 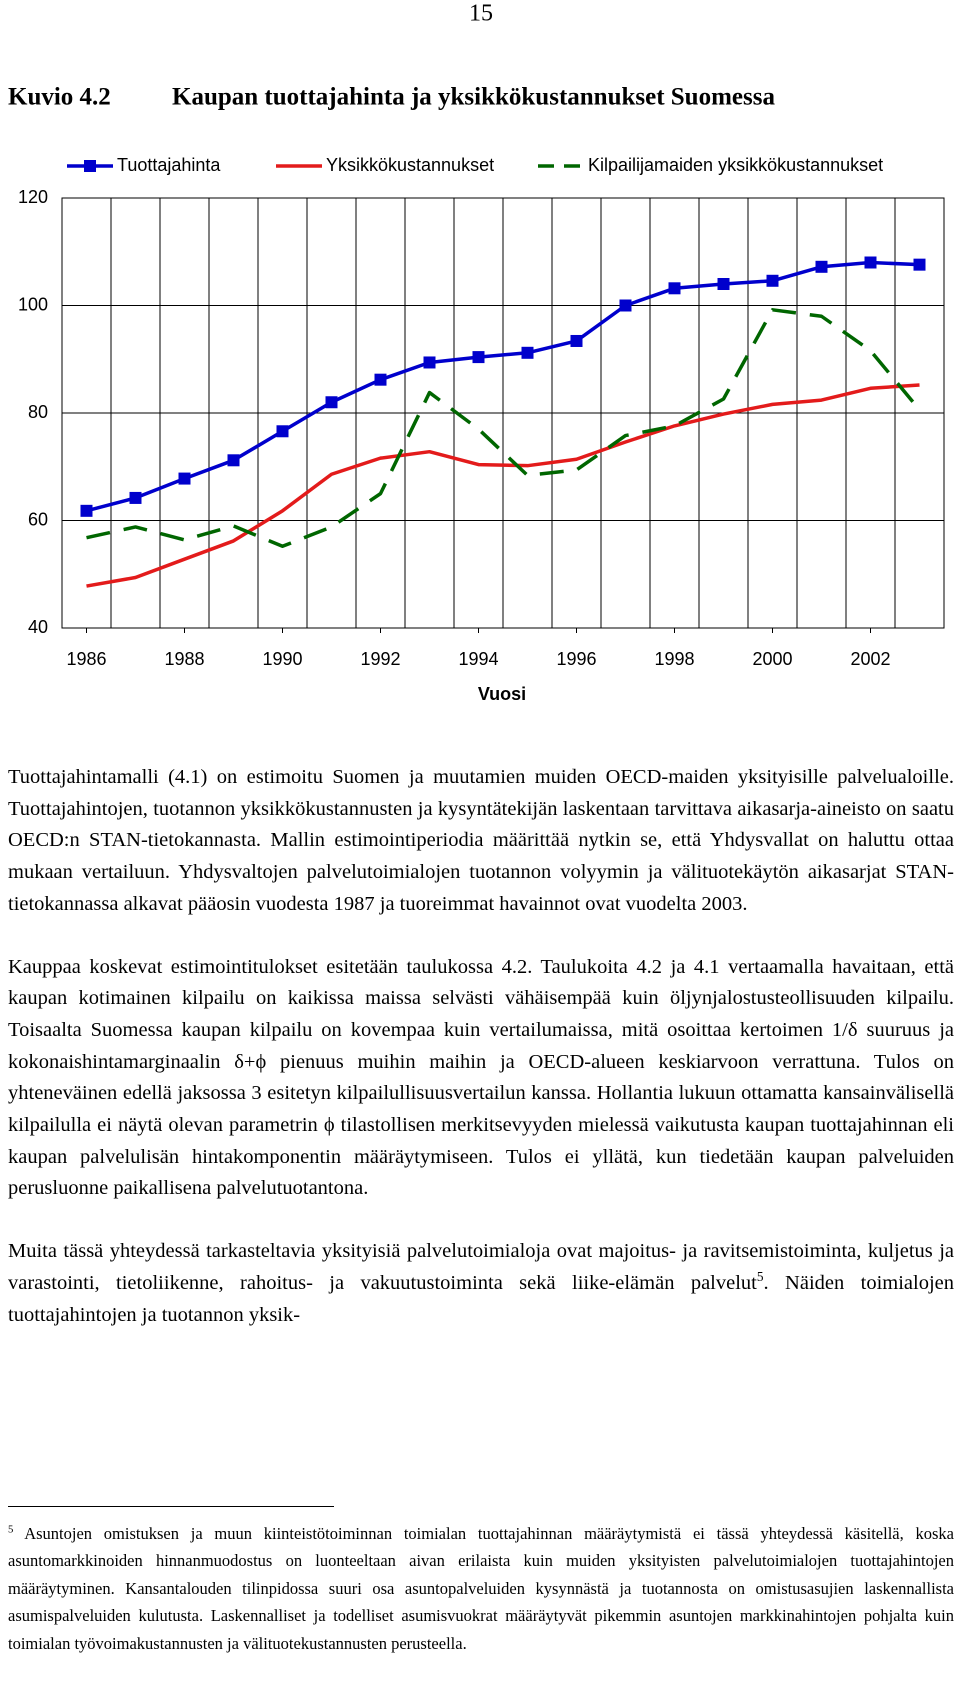 I want to click on footnote-ref: 5, so click(x=760, y=1277).